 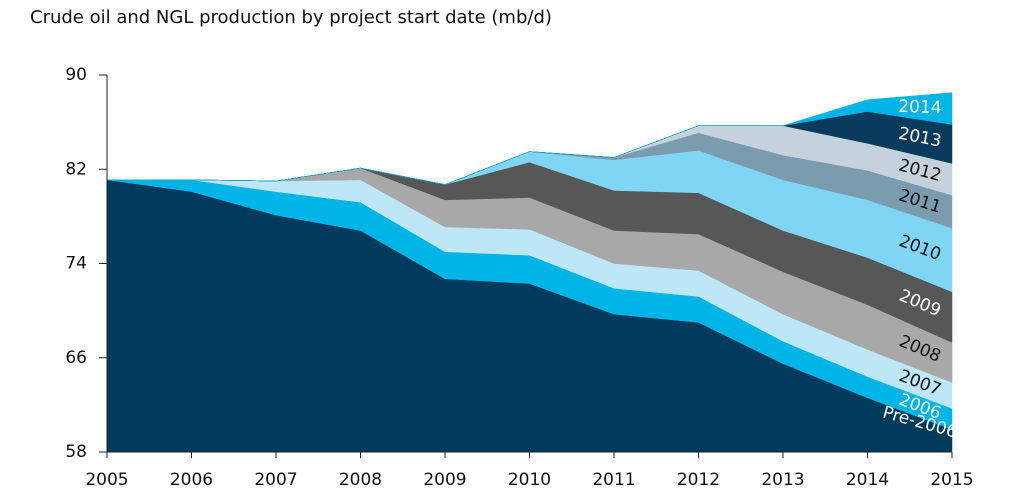 What do you see at coordinates (76, 264) in the screenshot?
I see `y-tick-label: 74` at bounding box center [76, 264].